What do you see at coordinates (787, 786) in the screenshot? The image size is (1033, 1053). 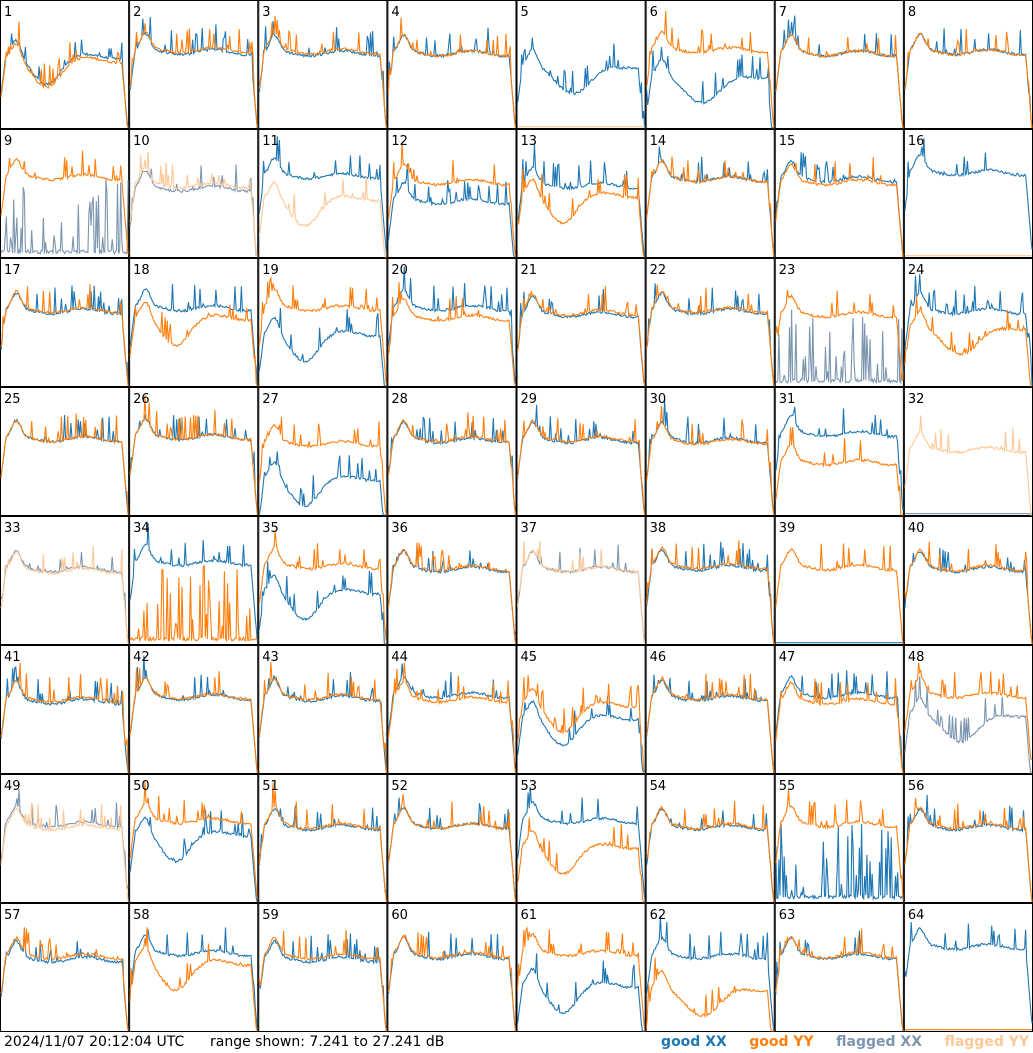 I see `panel-label: 55` at bounding box center [787, 786].